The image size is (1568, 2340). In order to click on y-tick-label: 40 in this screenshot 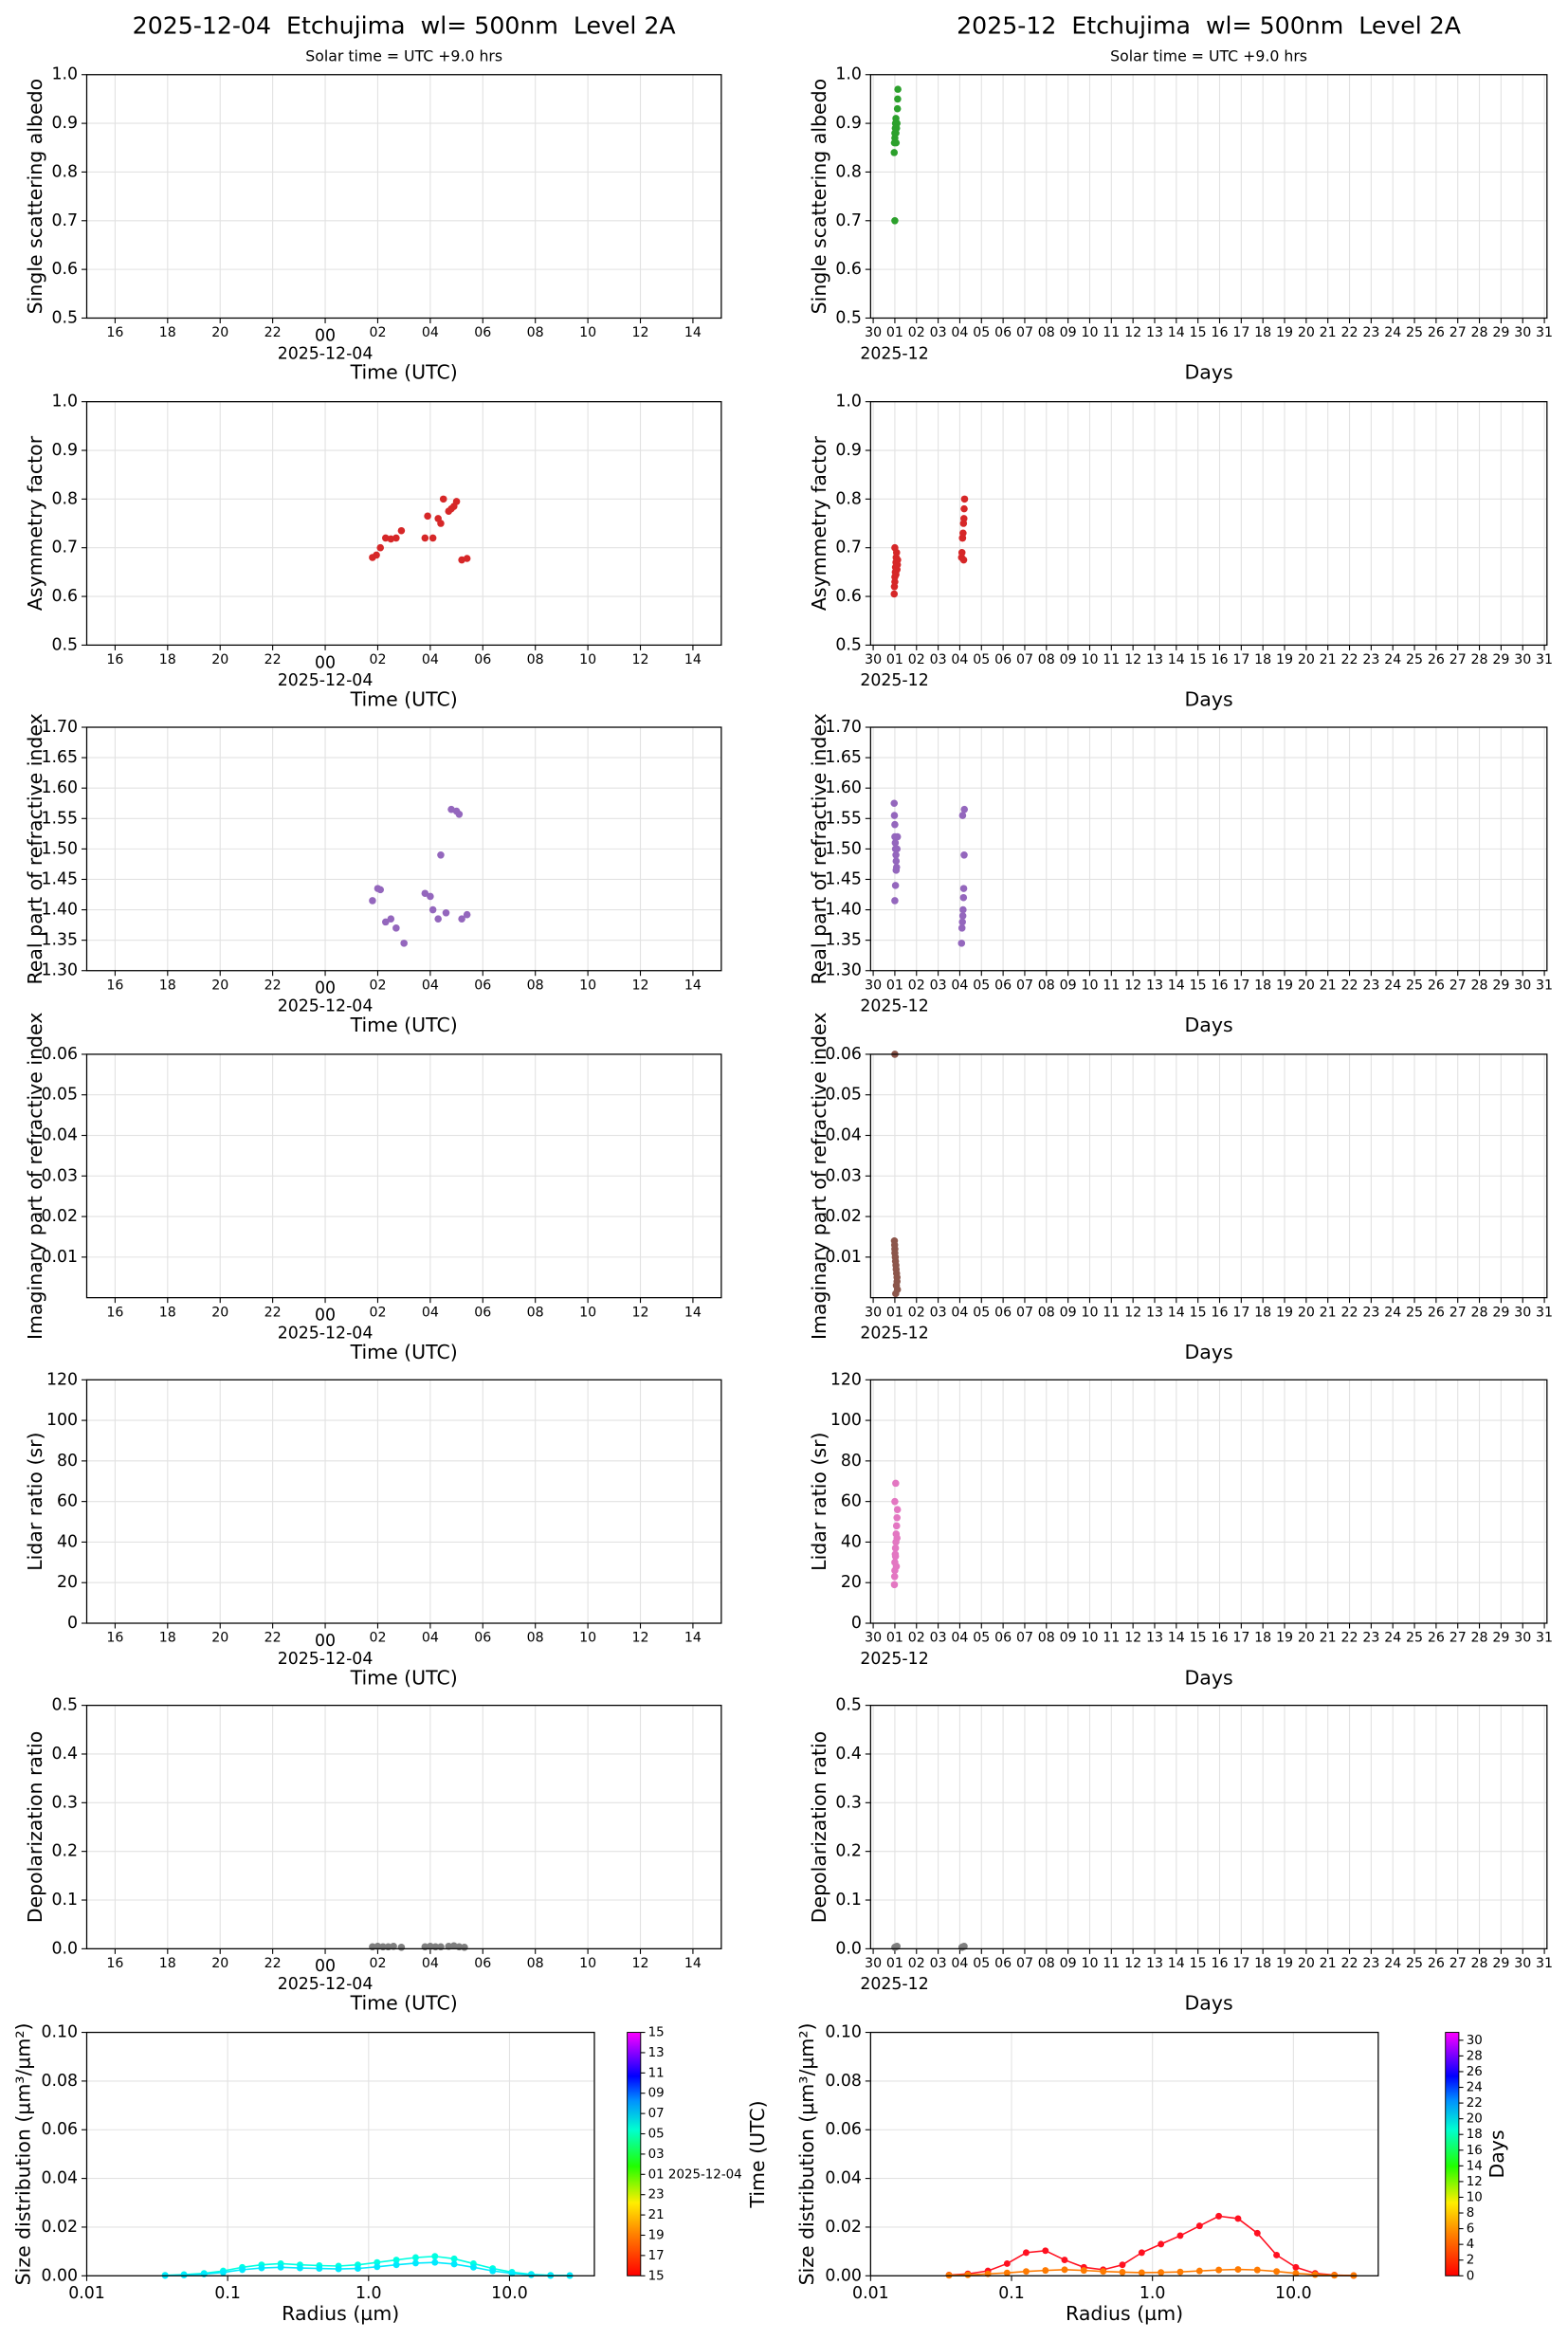, I will do `click(851, 1541)`.